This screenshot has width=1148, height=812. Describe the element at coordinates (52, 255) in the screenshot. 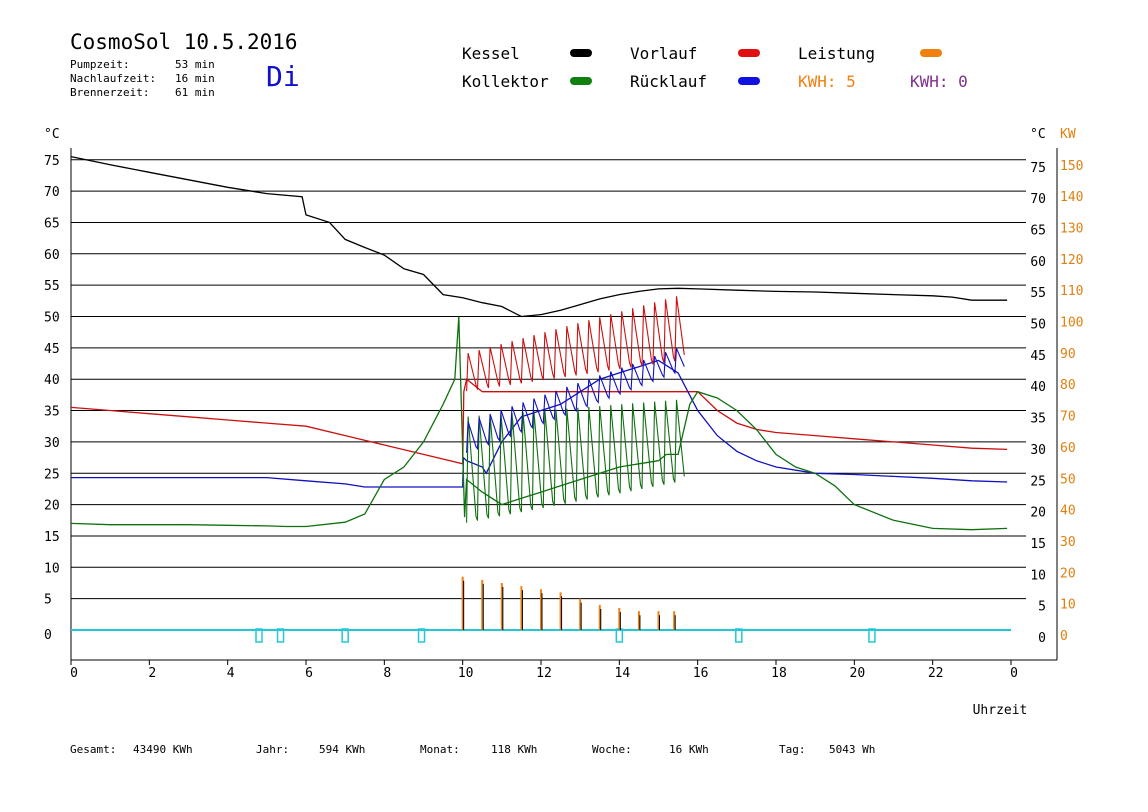

I see `y-tick-label-left: 60` at that location.